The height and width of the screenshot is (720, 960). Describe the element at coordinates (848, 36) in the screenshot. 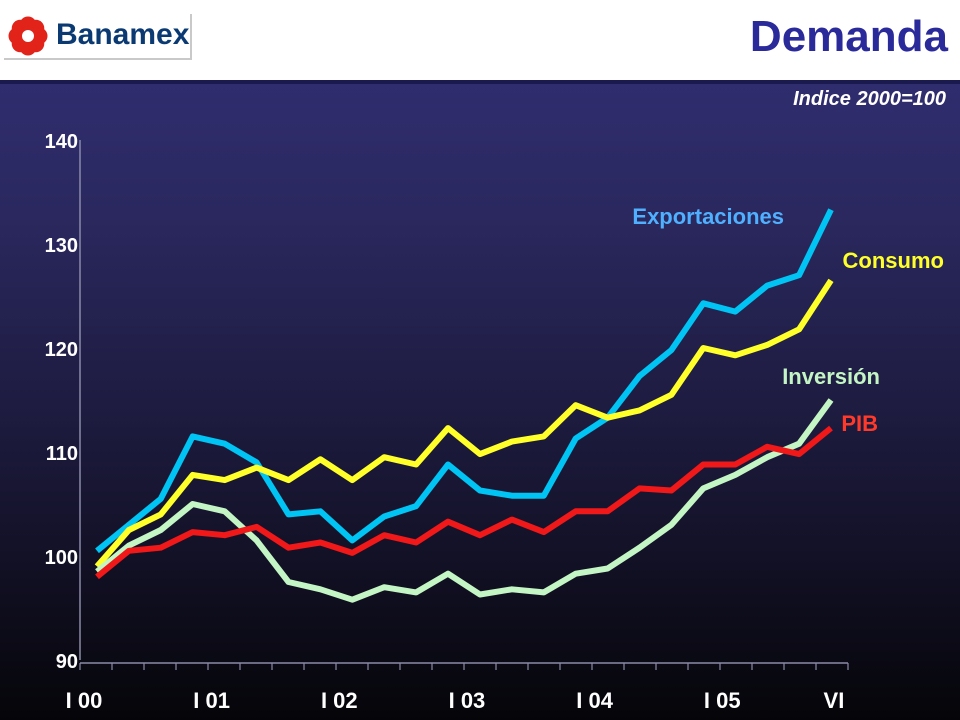

I see `page-title: Demanda` at that location.